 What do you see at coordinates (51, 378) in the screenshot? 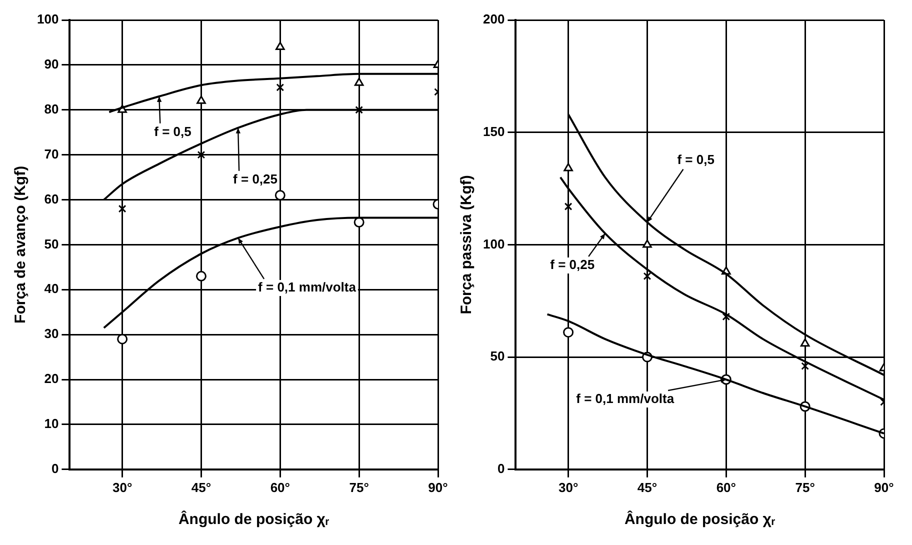
I see `y-tick-label: 20` at bounding box center [51, 378].